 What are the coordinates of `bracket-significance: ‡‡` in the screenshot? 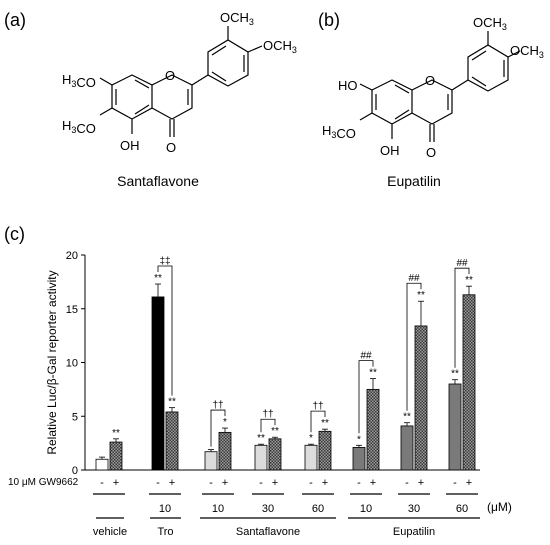 It's located at (164, 261).